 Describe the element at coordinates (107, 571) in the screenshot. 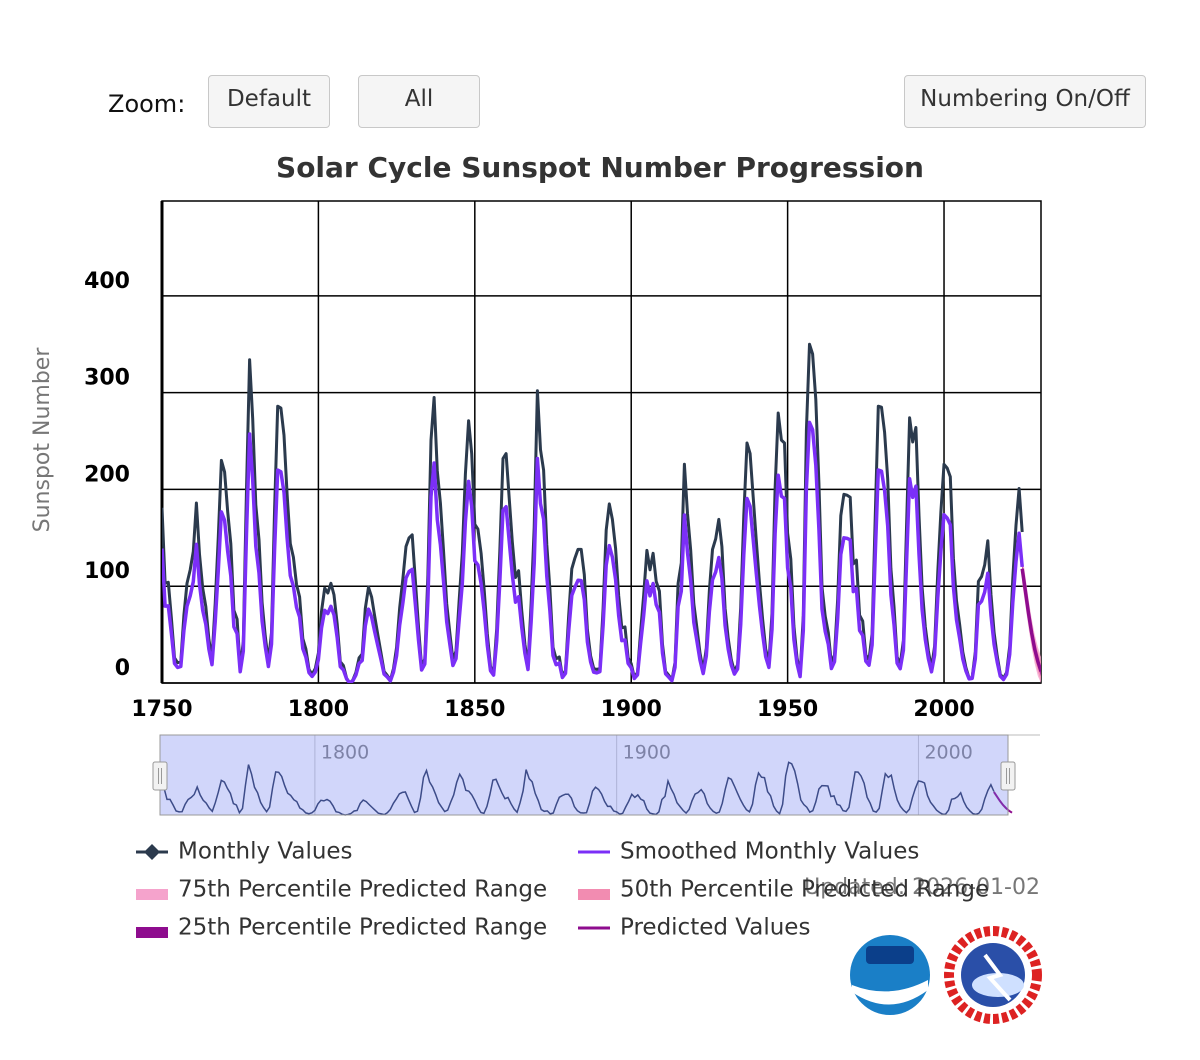

I see `y-tick-label: 100` at that location.